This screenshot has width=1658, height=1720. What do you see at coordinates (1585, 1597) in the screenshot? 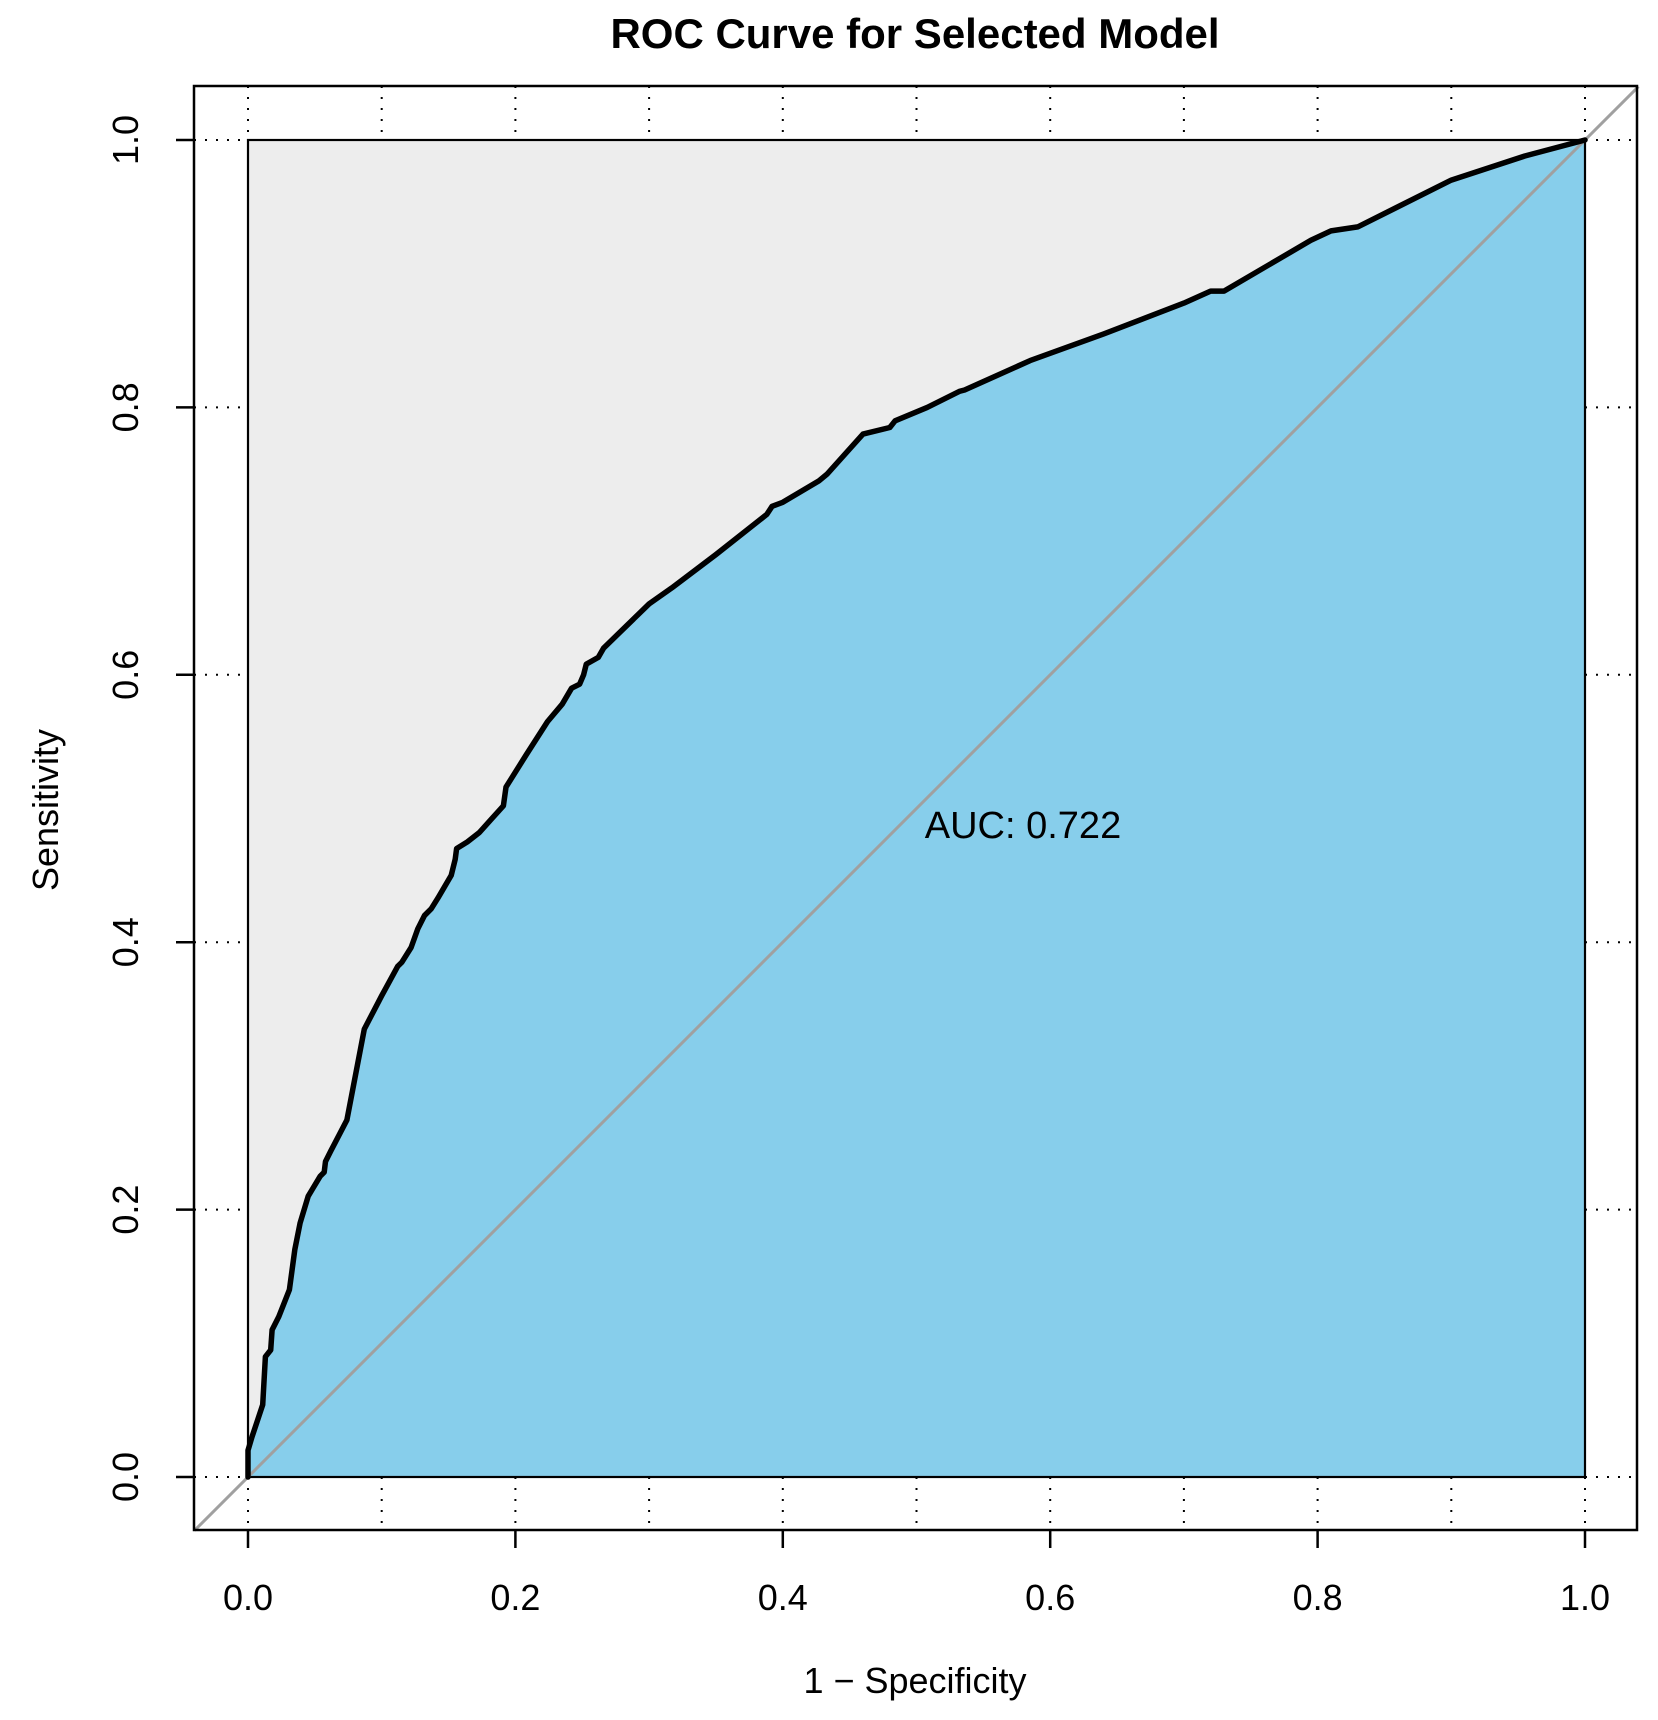
I see `x-tick-label: 1.0` at bounding box center [1585, 1597].